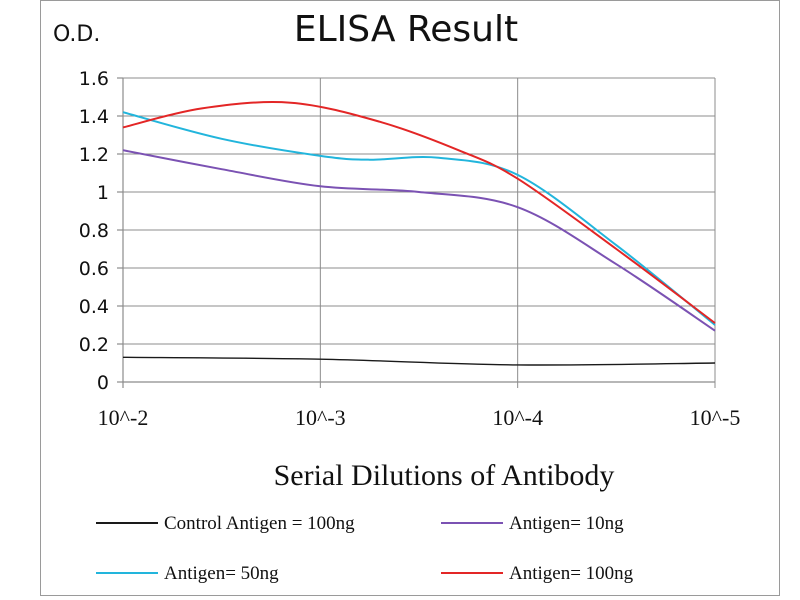  I want to click on legend-label-1: Antigen= 10ng, so click(566, 523).